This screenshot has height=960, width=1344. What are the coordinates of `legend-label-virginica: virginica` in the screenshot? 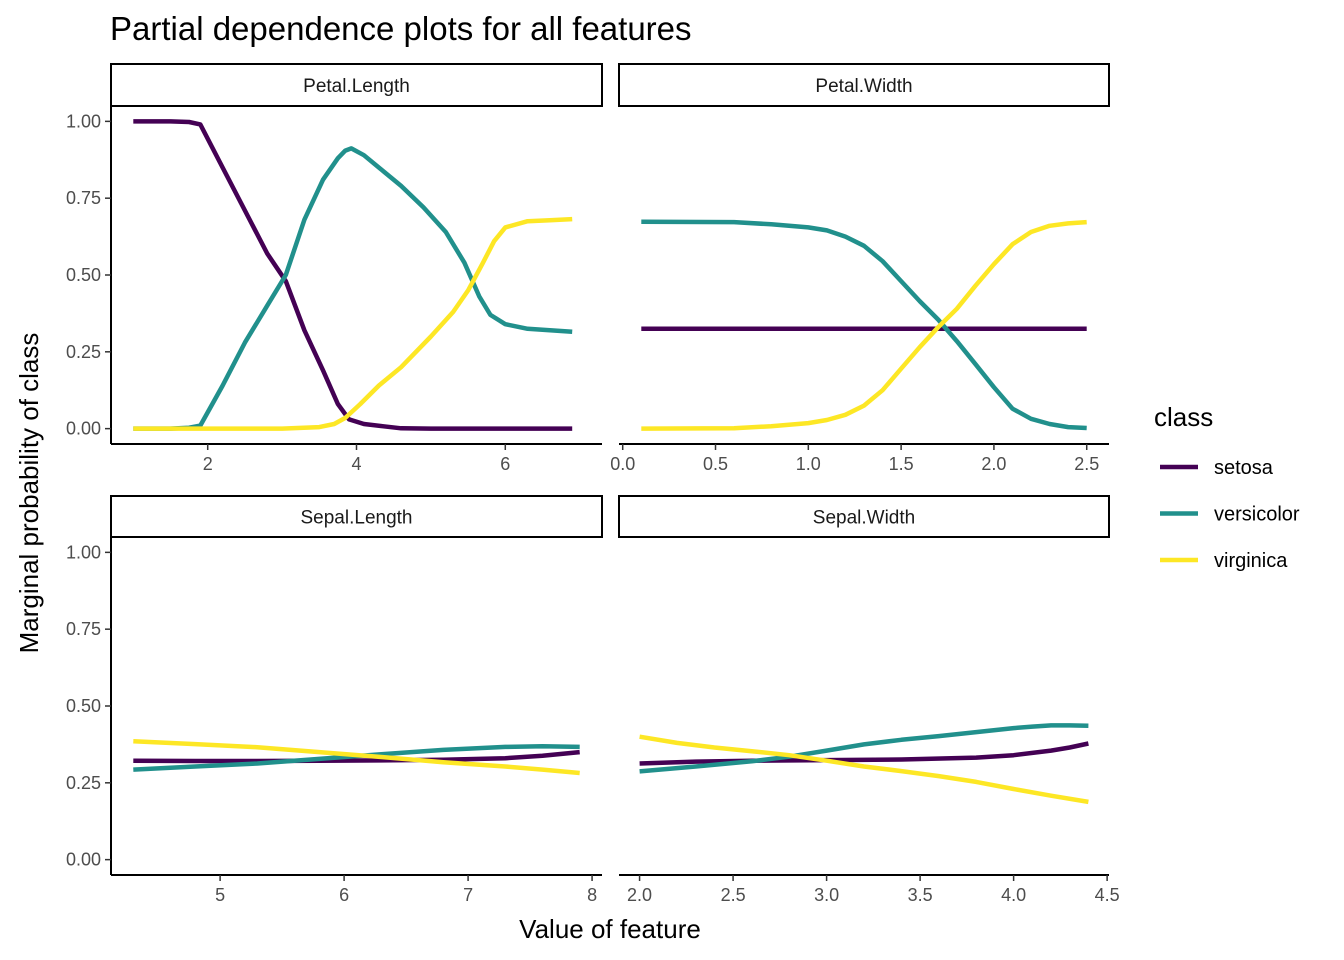 It's located at (1251, 561).